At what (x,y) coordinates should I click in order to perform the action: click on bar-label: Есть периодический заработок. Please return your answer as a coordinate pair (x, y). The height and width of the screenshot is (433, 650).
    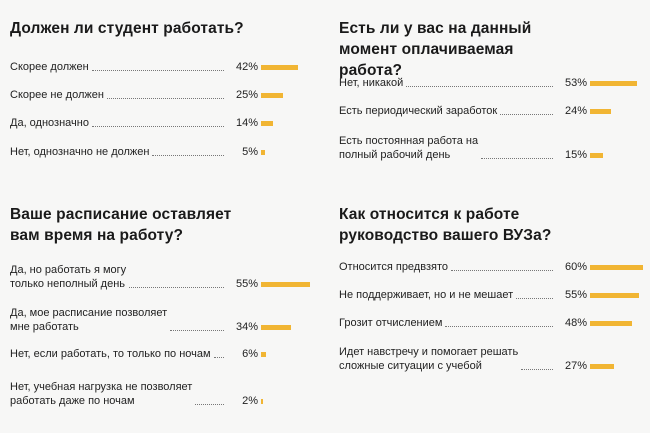
    Looking at the image, I should click on (418, 111).